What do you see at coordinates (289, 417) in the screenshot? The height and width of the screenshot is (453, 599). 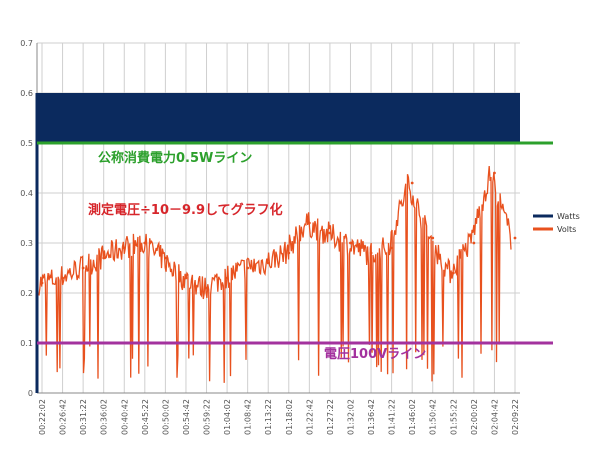 I see `x-tick-label: 01:18:02` at bounding box center [289, 417].